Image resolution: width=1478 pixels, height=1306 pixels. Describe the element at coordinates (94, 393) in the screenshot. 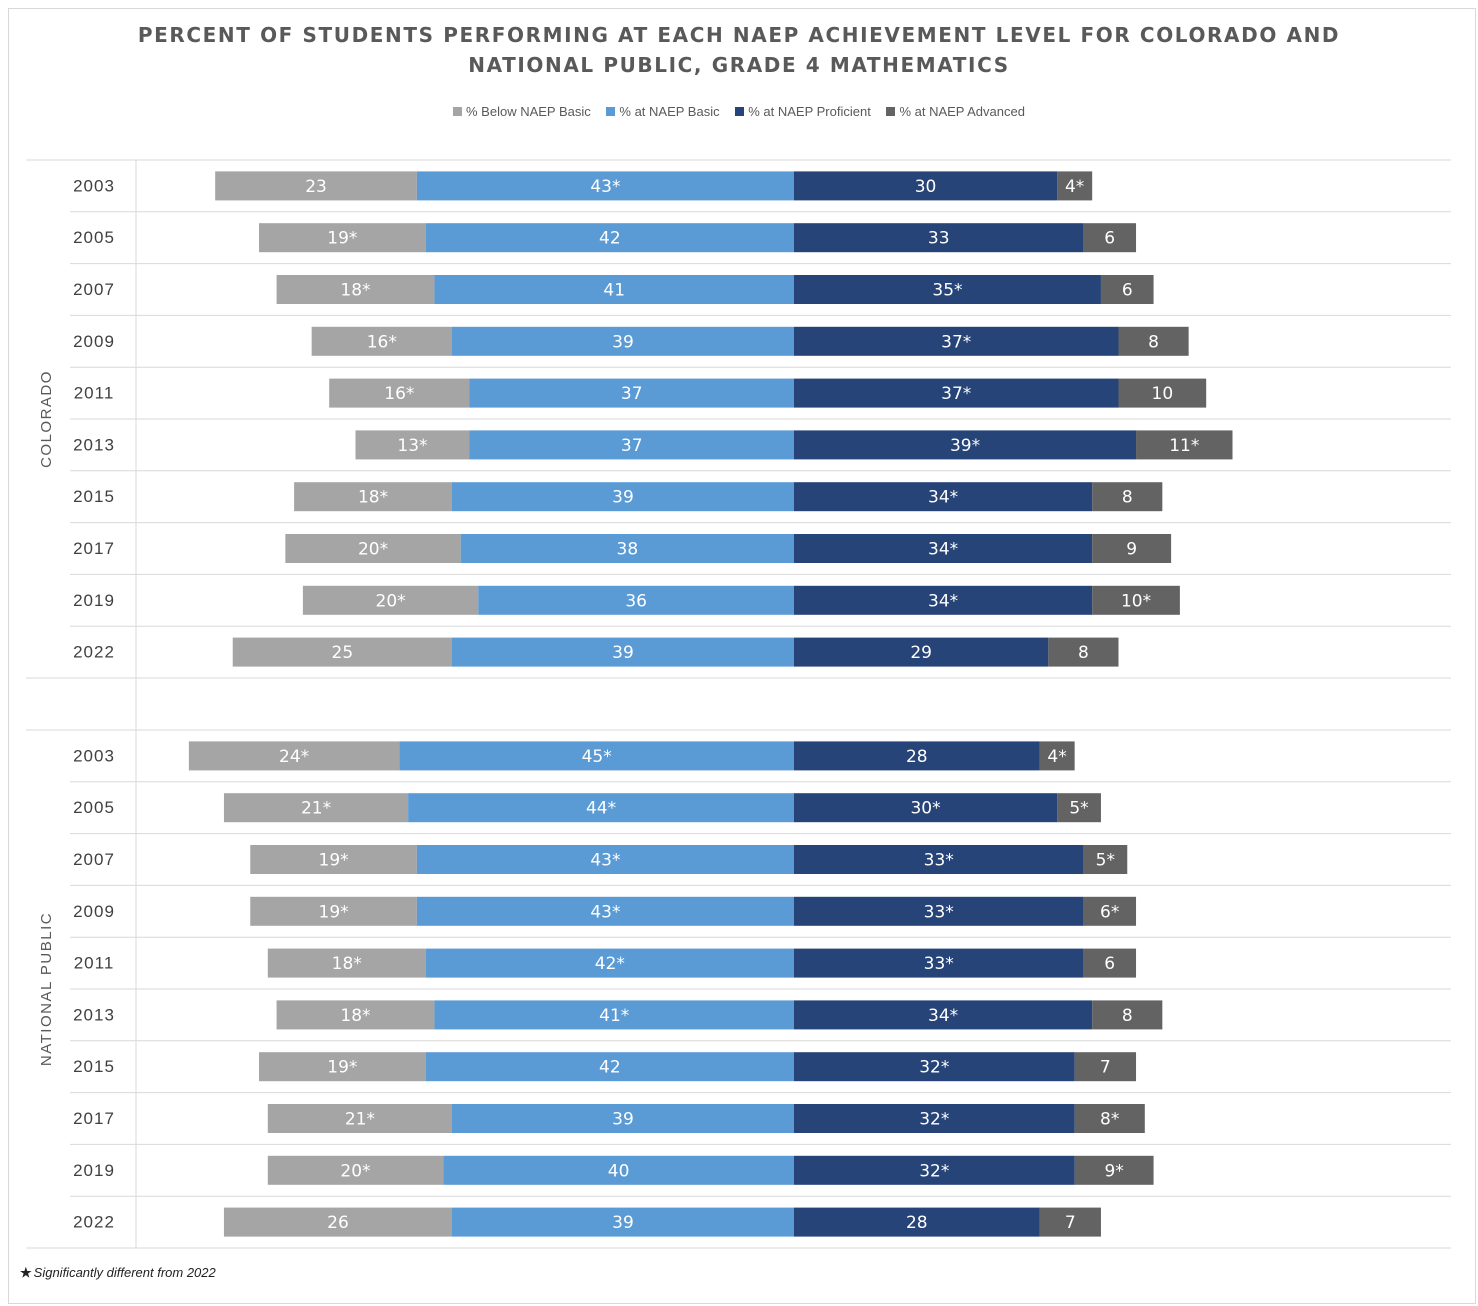

I see `year-label: 2011` at that location.